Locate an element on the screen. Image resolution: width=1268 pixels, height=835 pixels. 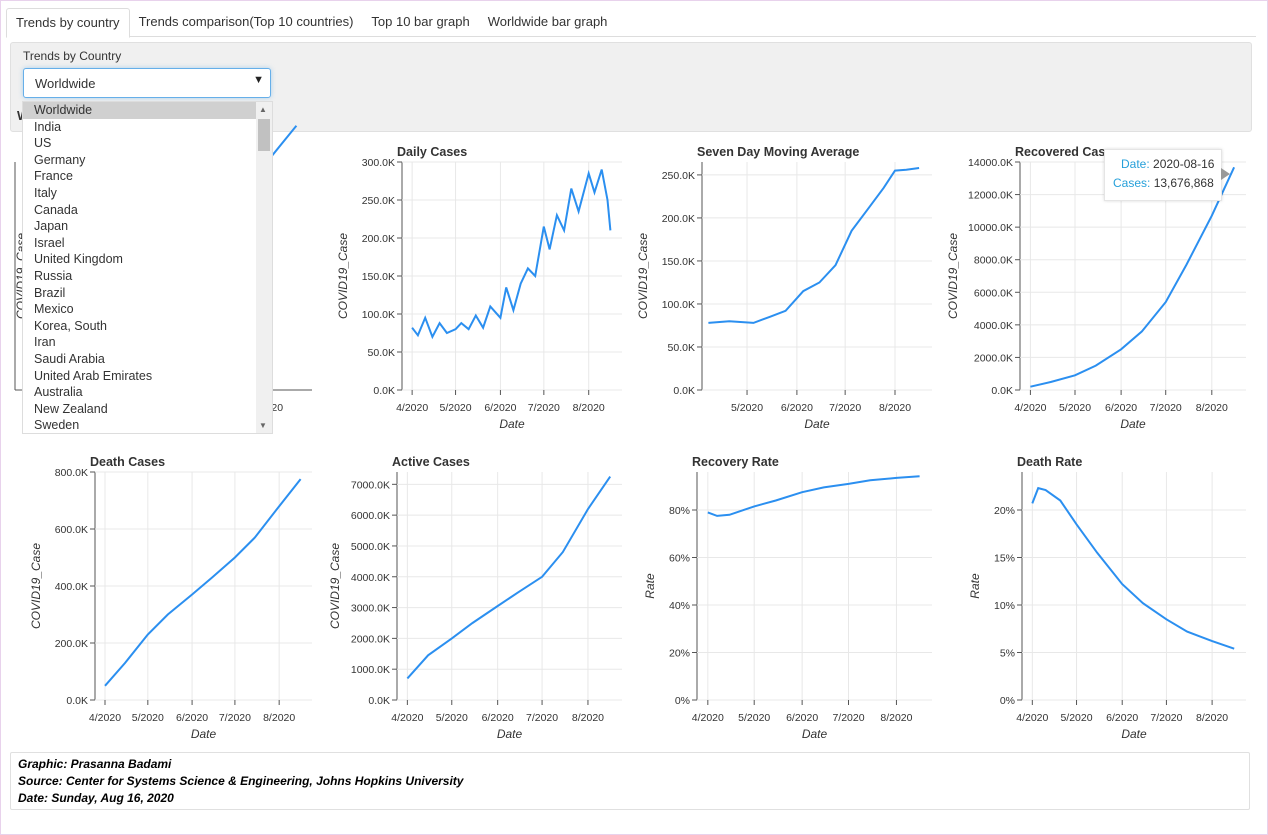
dropdown-option: New Zealand is located at coordinates (71, 408).